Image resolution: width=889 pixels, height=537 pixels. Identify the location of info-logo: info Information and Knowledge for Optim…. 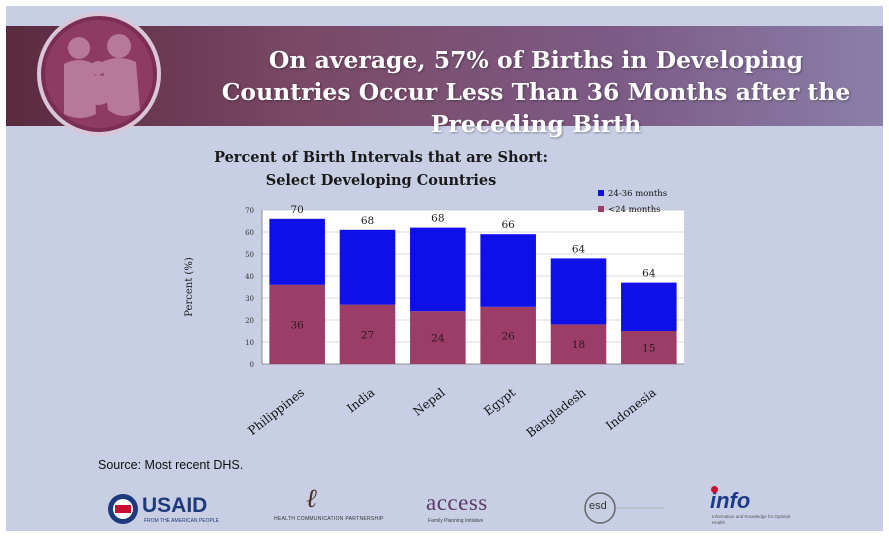
(754, 507).